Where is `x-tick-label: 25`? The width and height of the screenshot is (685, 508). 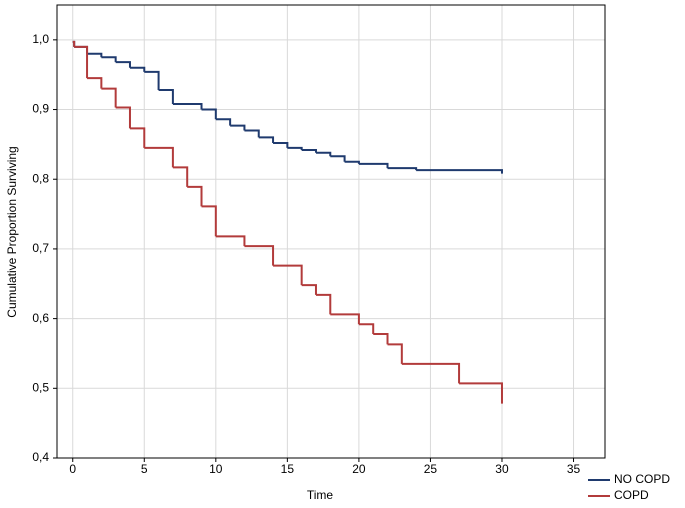 x-tick-label: 25 is located at coordinates (431, 469).